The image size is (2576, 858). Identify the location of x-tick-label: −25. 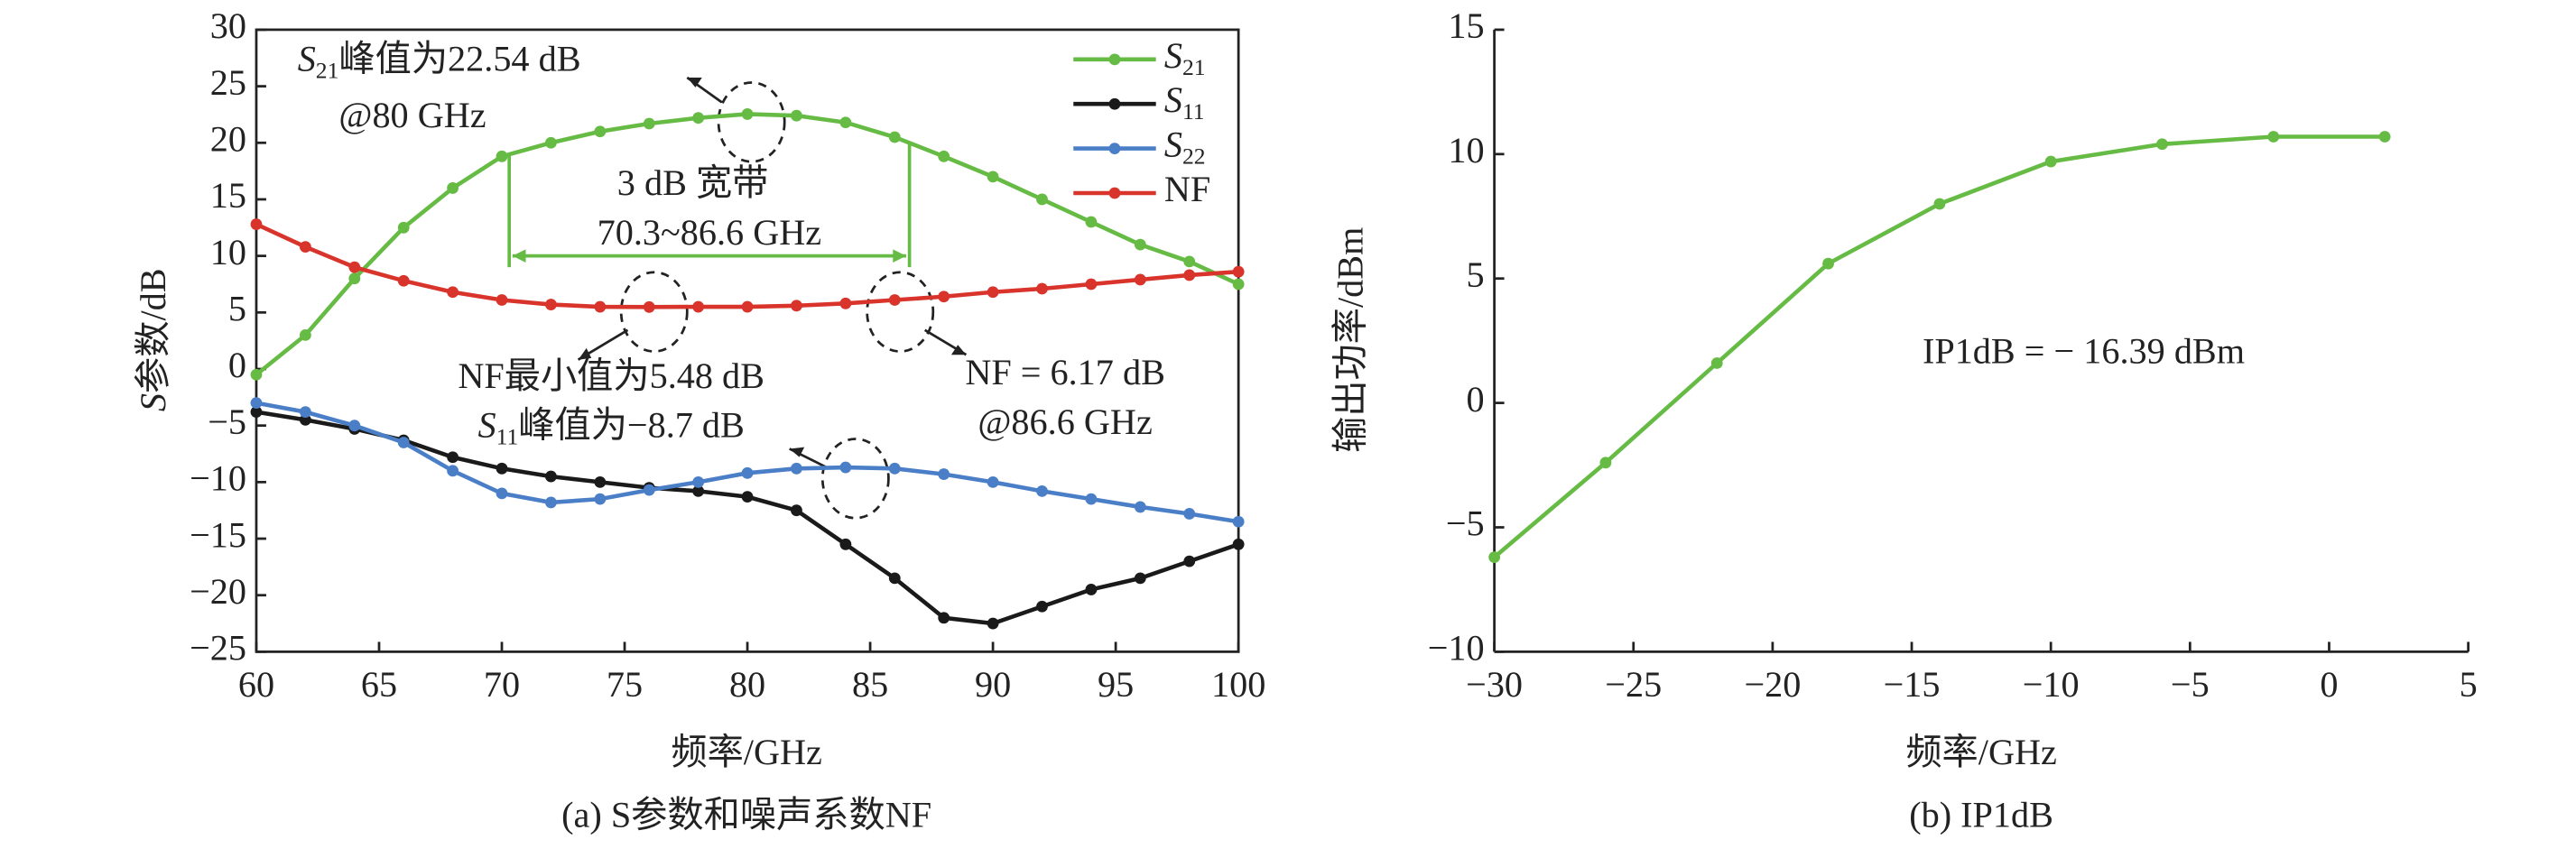
(1633, 684).